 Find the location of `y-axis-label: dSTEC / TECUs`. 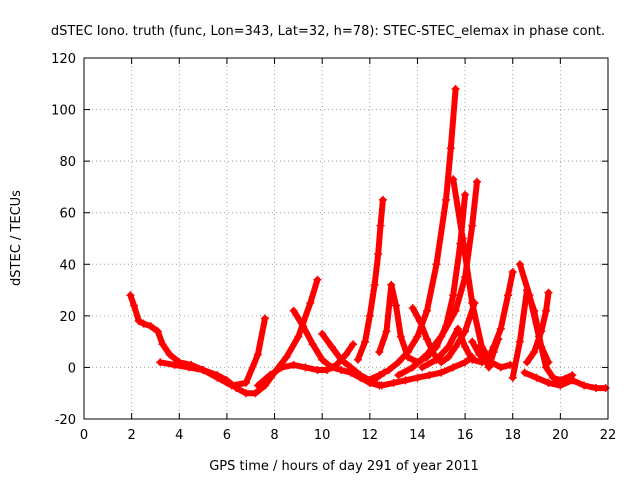

y-axis-label: dSTEC / TECUs is located at coordinates (16, 238).